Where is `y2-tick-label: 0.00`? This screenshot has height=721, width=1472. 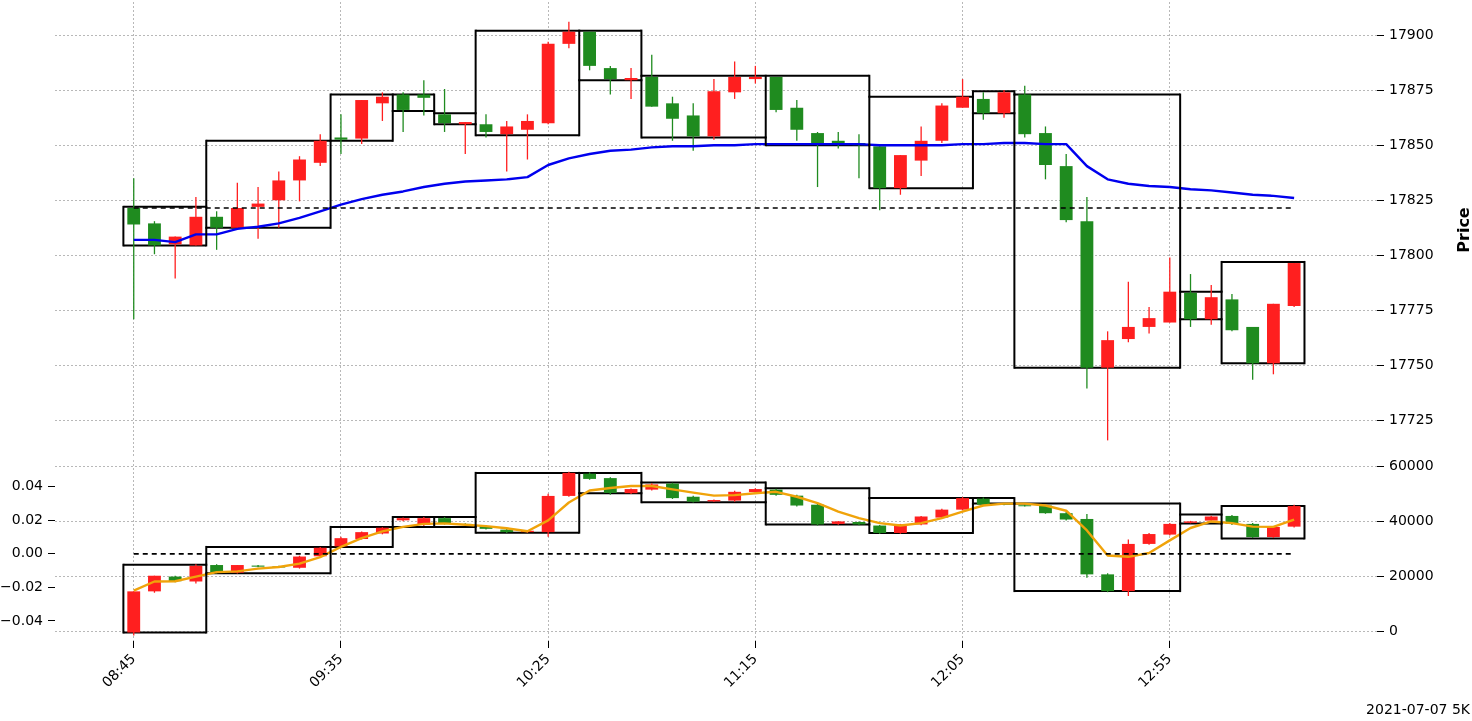
y2-tick-label: 0.00 is located at coordinates (27, 552).